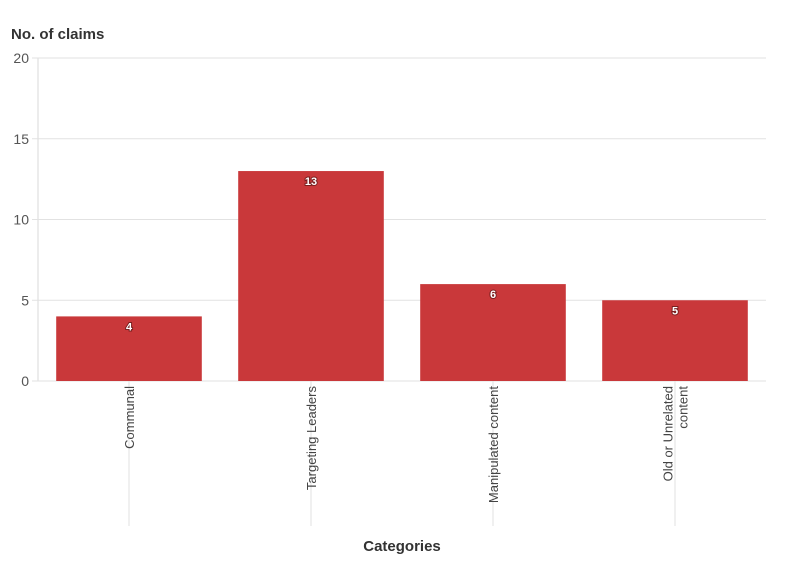 The image size is (794, 575). I want to click on y-axis-title: No. of claims, so click(57, 34).